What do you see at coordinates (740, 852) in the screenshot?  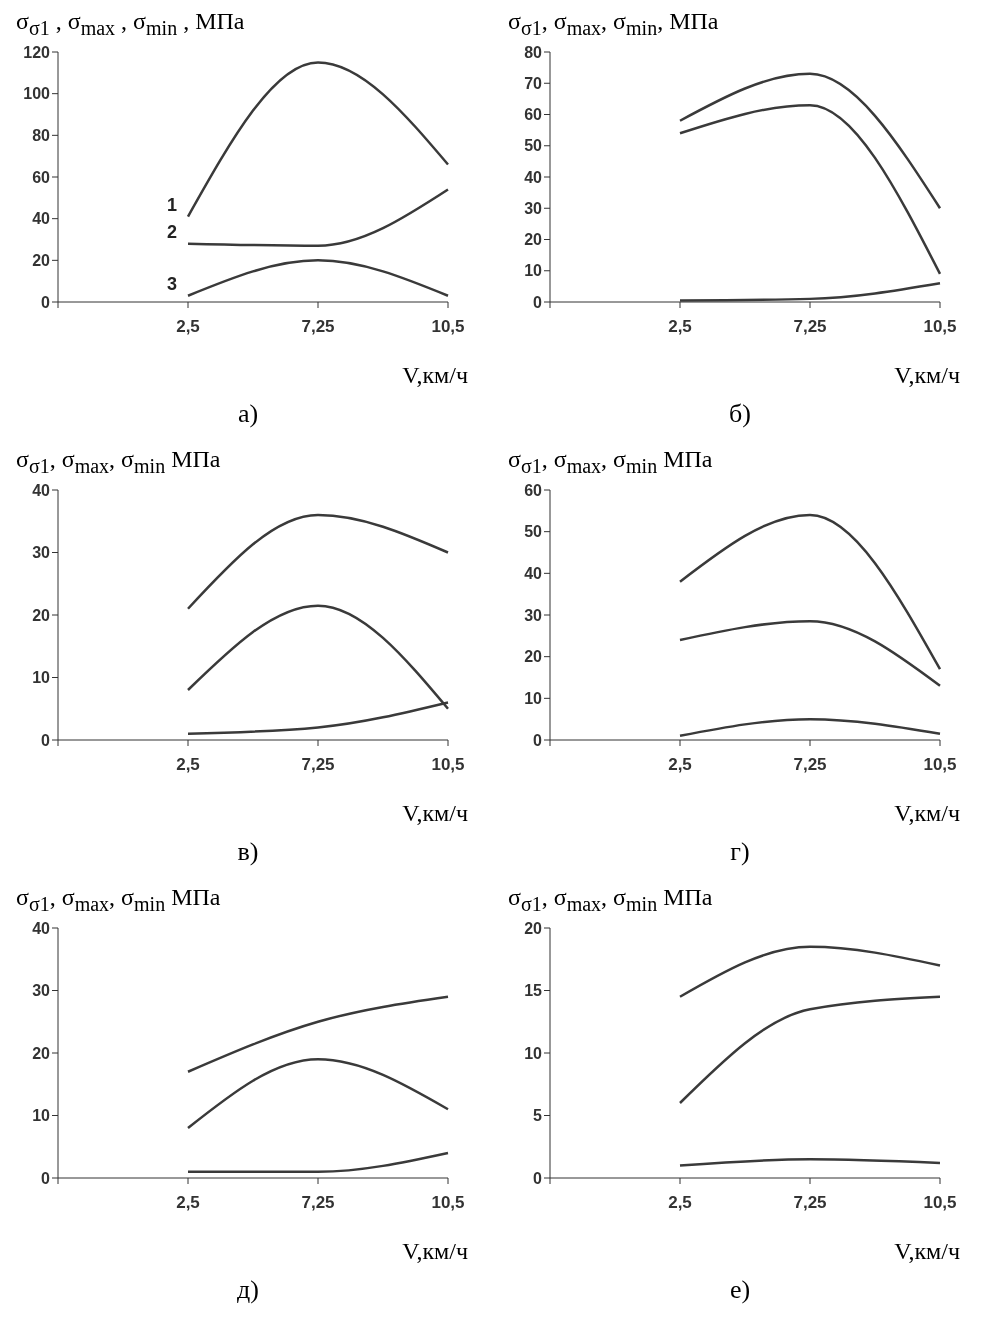 I see `text: г)` at bounding box center [740, 852].